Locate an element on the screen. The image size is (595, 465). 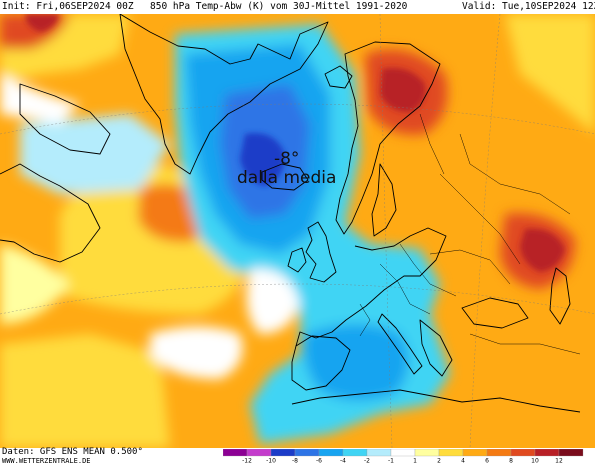
init-time-label: Init: Fri,06SEP2024 00Z is located at coordinates (68, 6).